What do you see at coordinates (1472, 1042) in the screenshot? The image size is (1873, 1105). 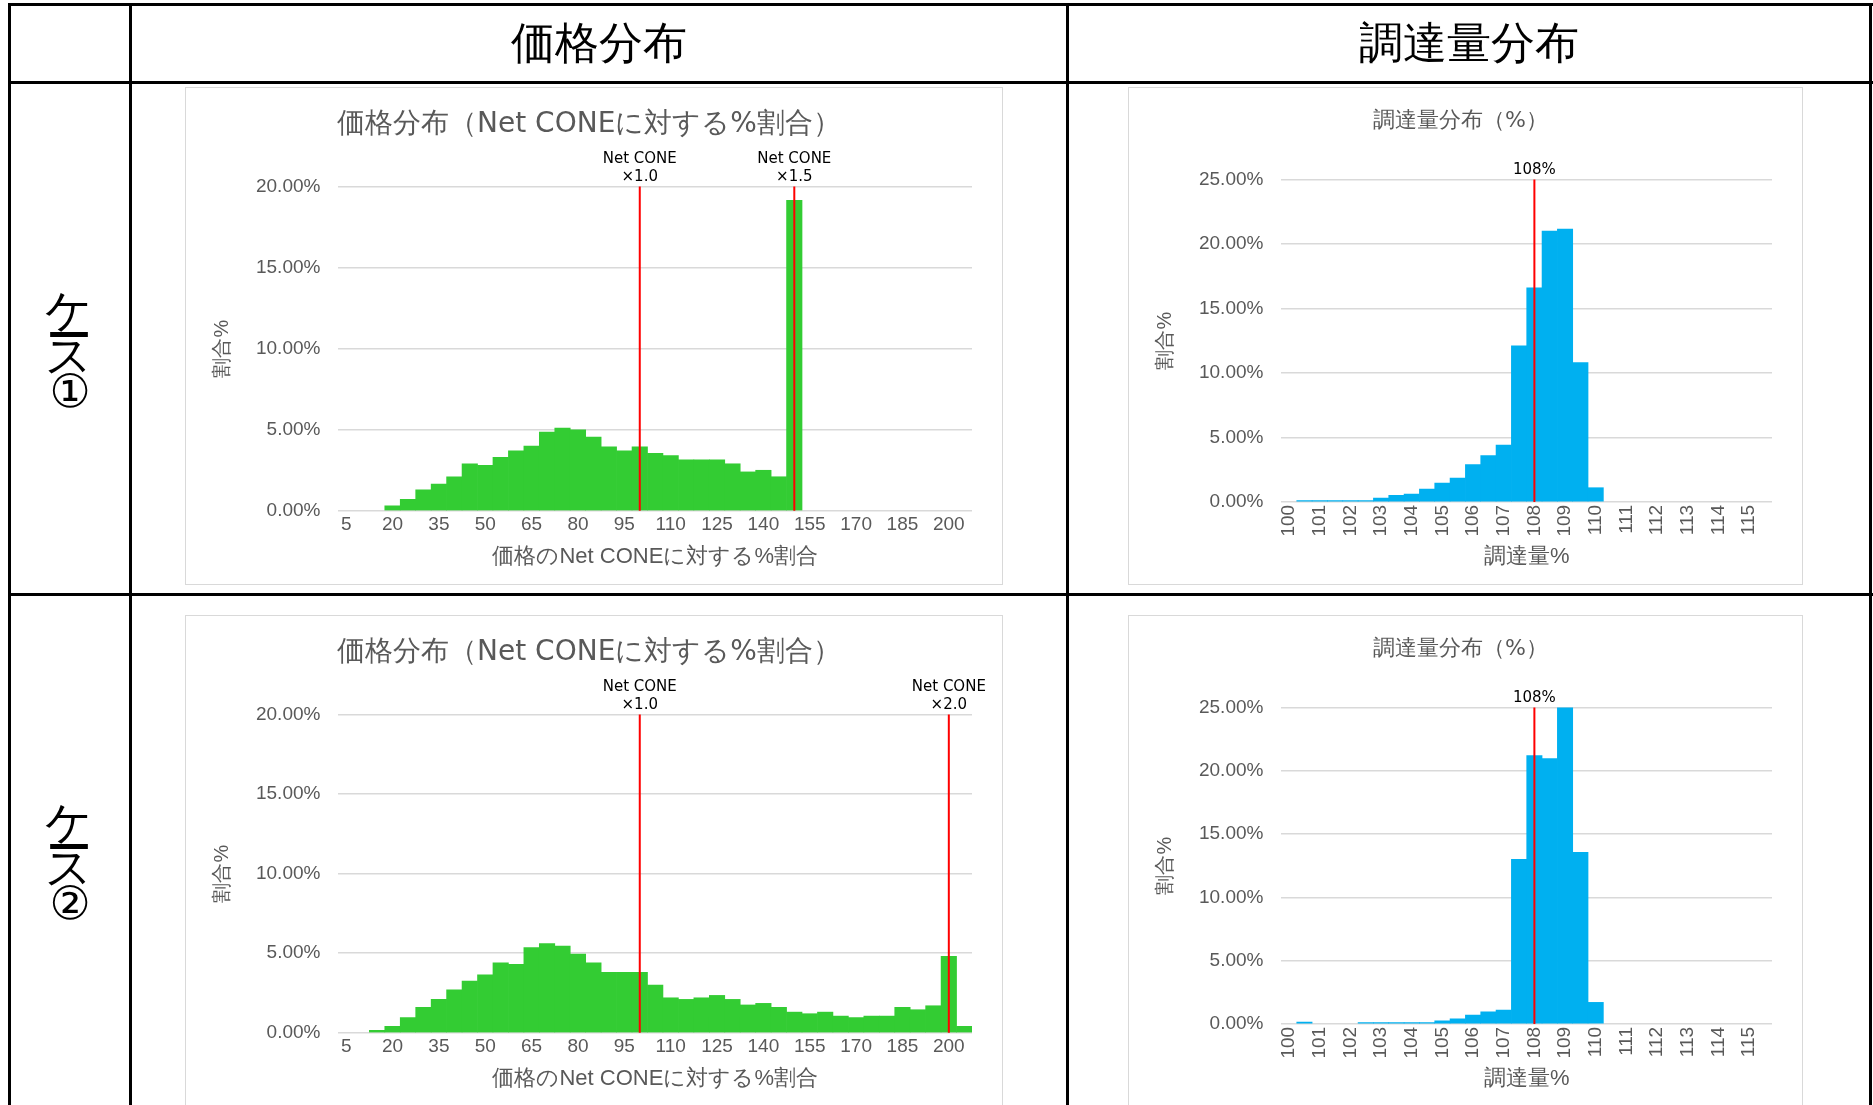 I see `x-tick-label: 106` at bounding box center [1472, 1042].